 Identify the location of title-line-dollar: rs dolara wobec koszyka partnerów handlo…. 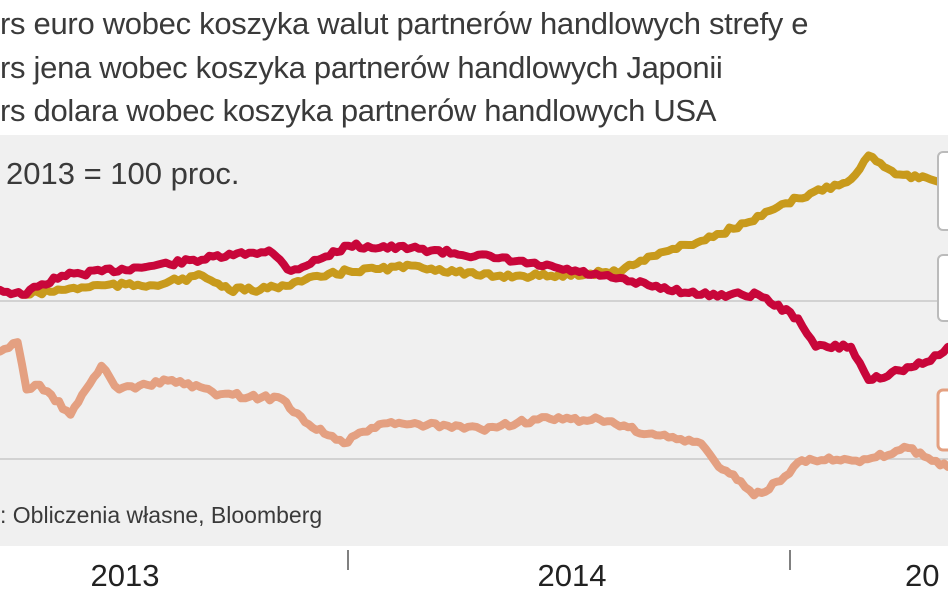
(358, 110).